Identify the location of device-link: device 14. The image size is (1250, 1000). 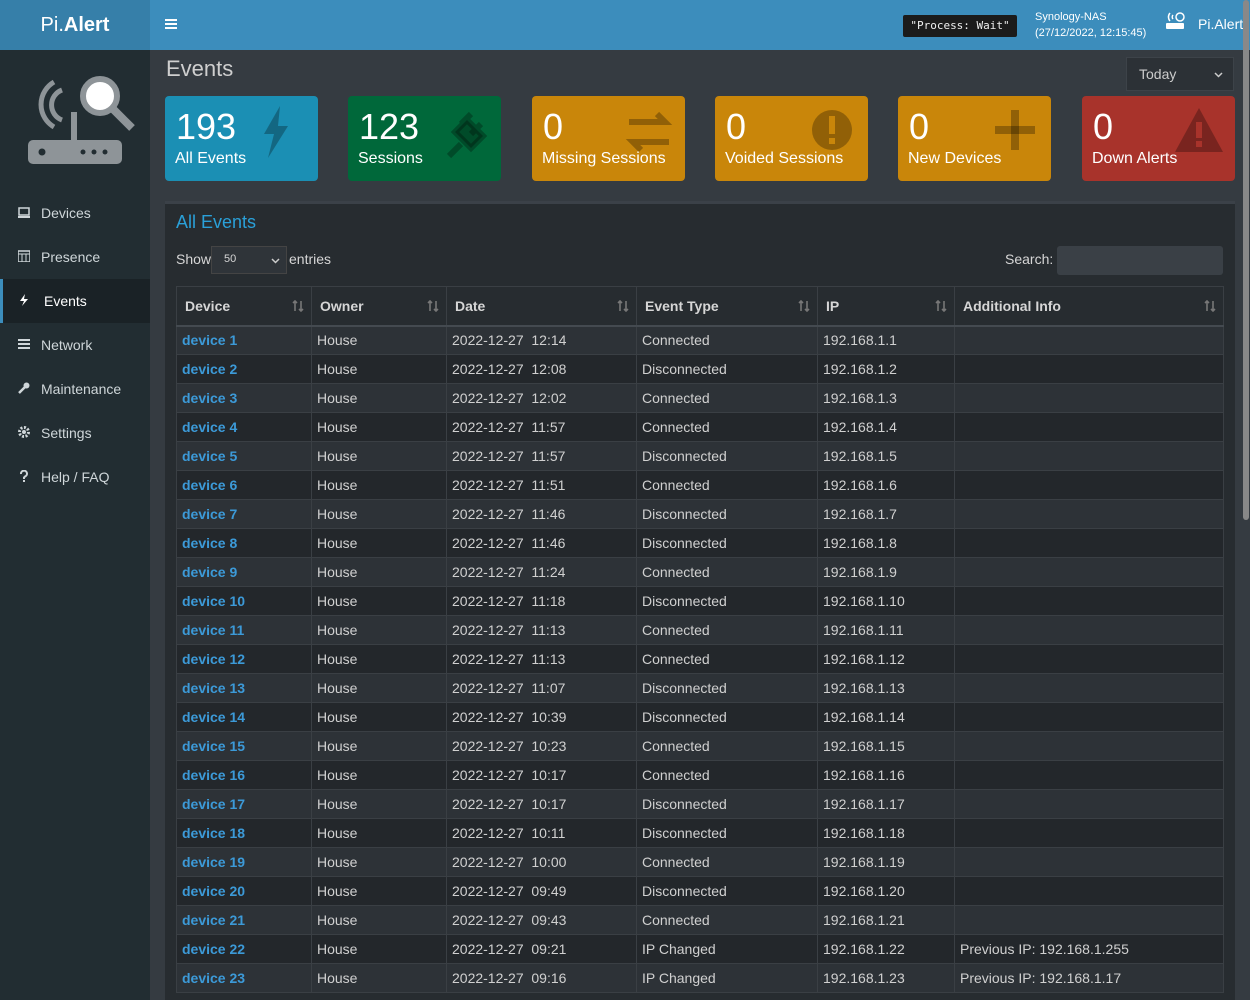
(244, 717).